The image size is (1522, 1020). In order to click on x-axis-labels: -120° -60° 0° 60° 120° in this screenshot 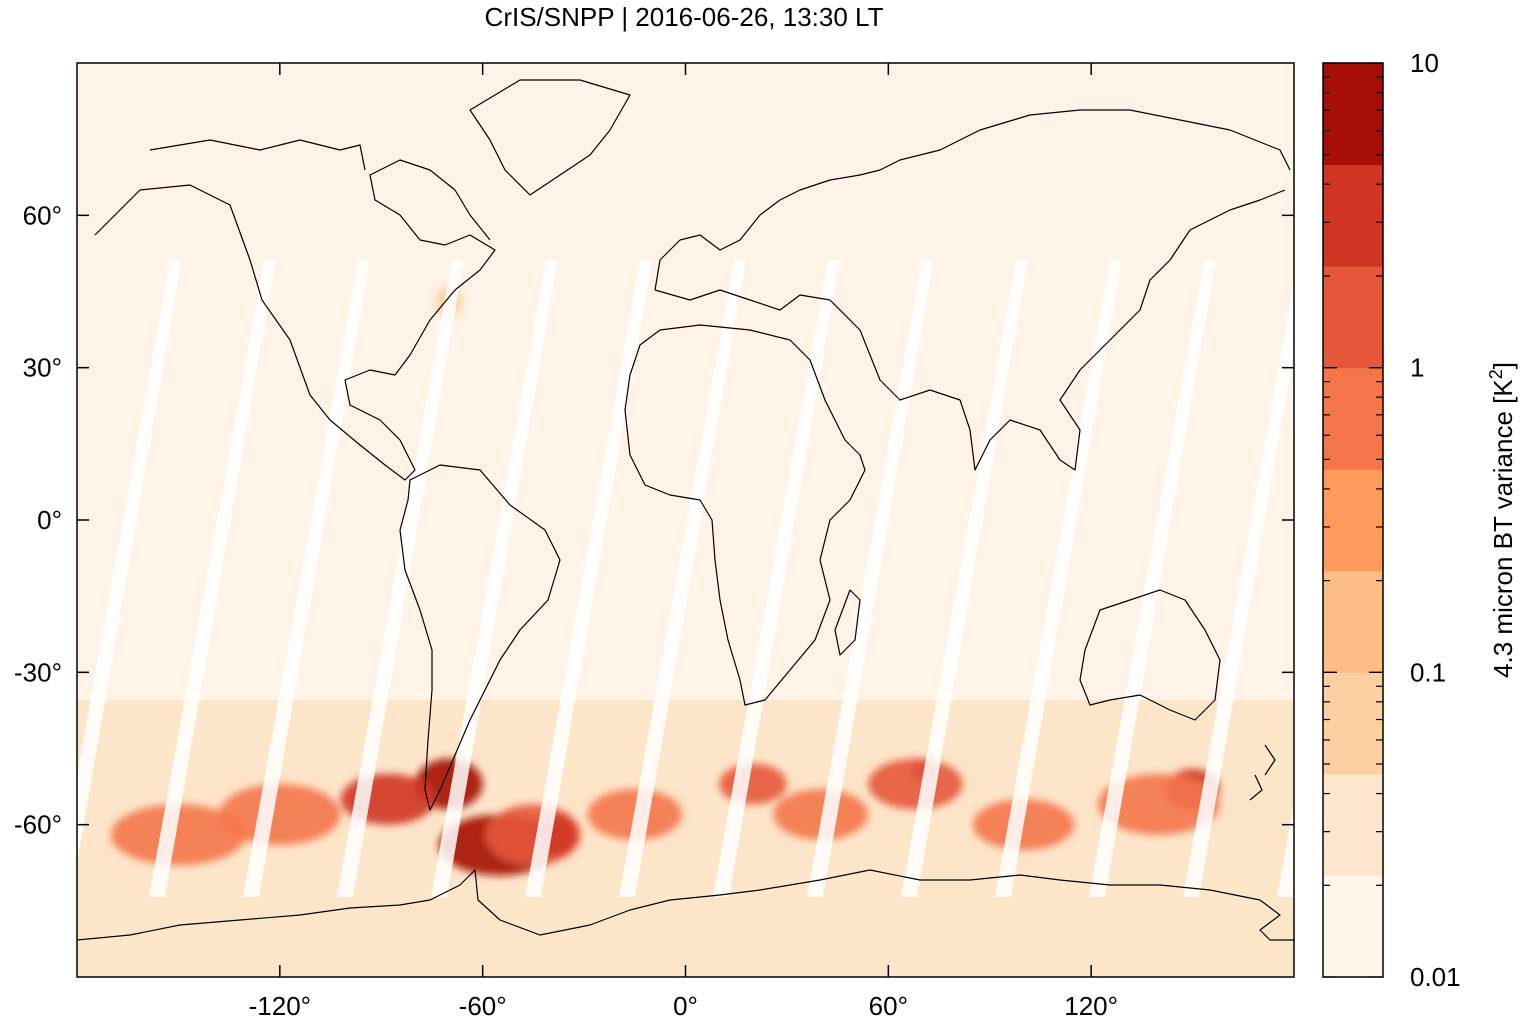, I will do `click(683, 1005)`.